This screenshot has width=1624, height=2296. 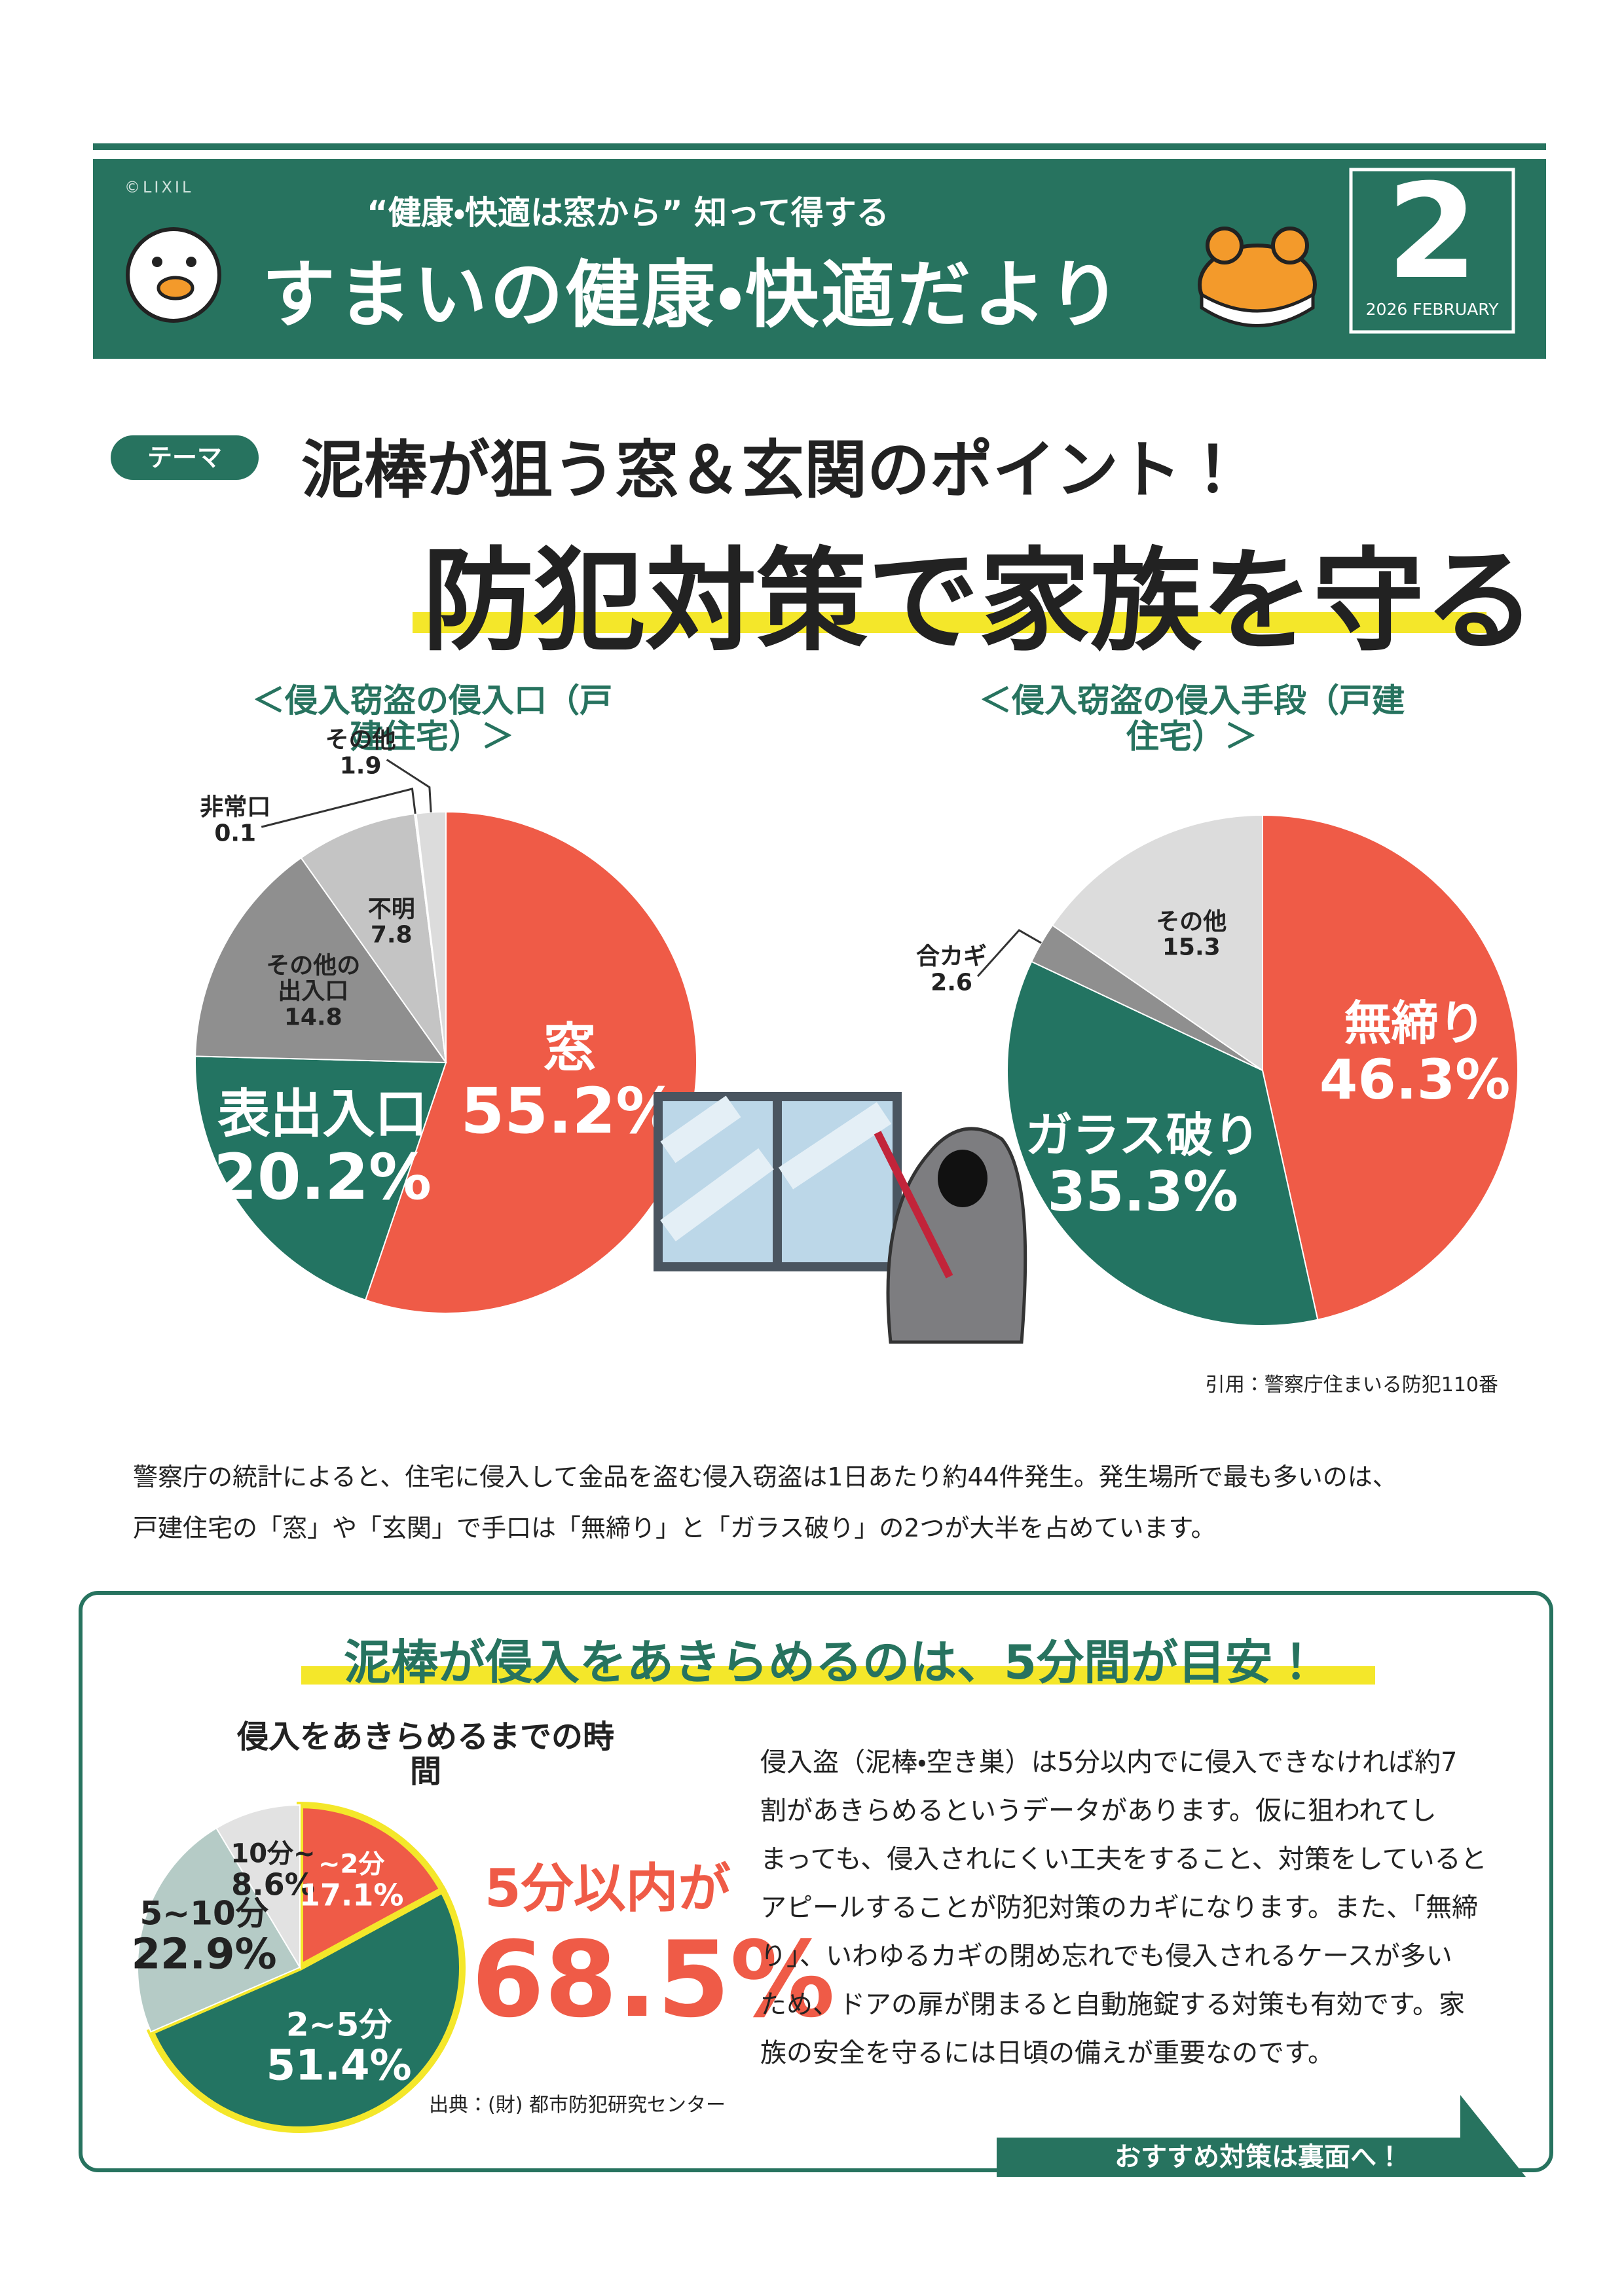 I want to click on chart-title: ＜侵入窃盗の侵入手段（戸建住宅）＞, so click(x=1192, y=719).